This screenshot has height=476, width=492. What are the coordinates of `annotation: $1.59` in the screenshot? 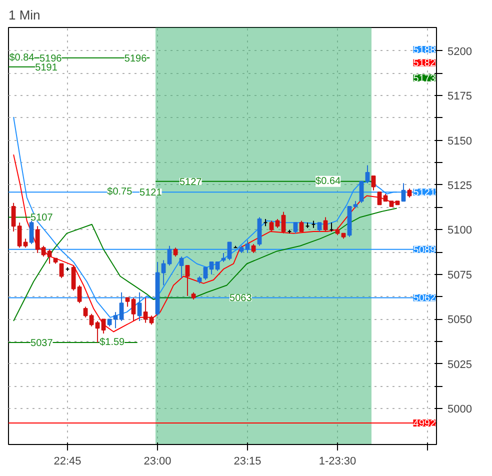 It's located at (113, 342).